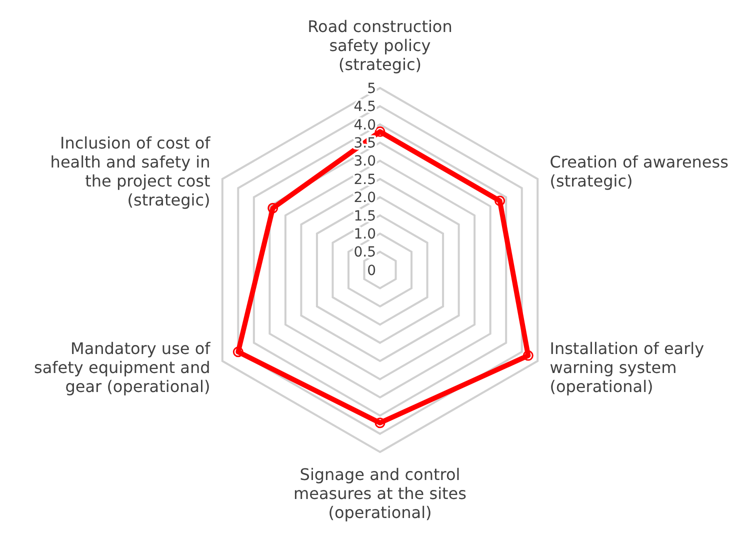 The image size is (738, 535). What do you see at coordinates (365, 125) in the screenshot?
I see `y-tick-label: 4.0` at bounding box center [365, 125].